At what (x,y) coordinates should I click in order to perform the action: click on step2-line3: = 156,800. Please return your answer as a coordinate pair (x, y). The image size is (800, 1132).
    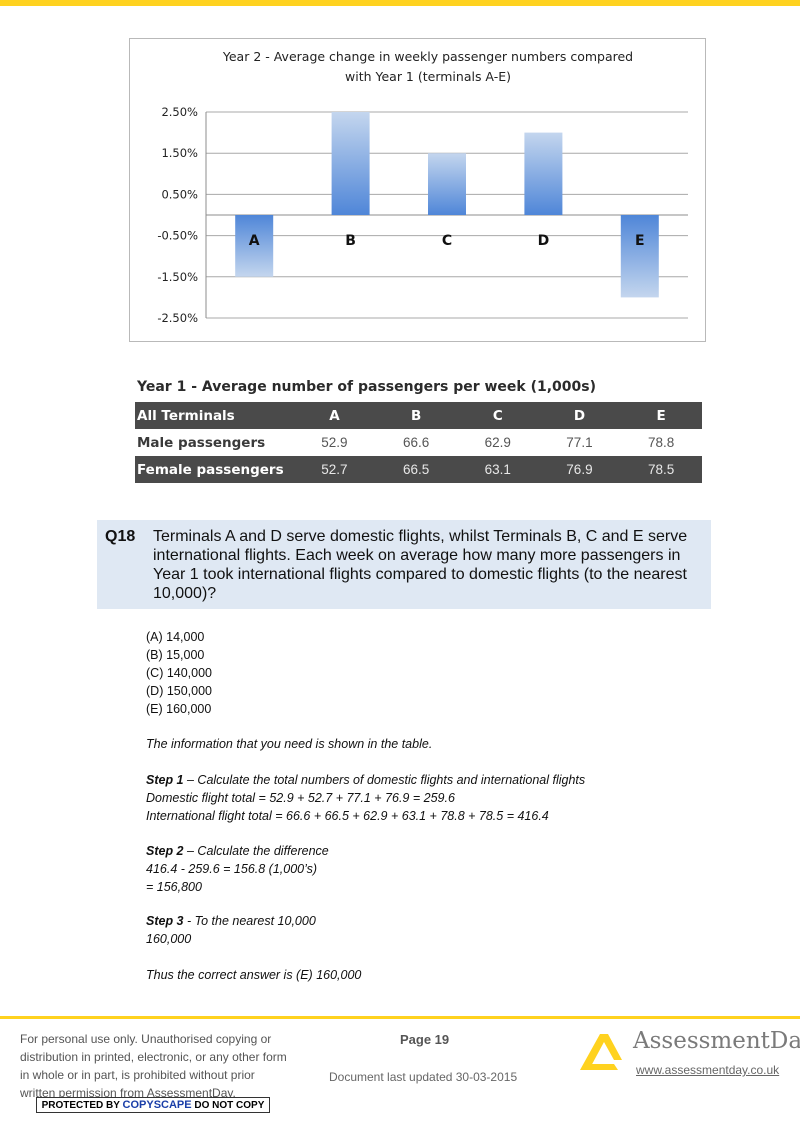
    Looking at the image, I should click on (174, 887).